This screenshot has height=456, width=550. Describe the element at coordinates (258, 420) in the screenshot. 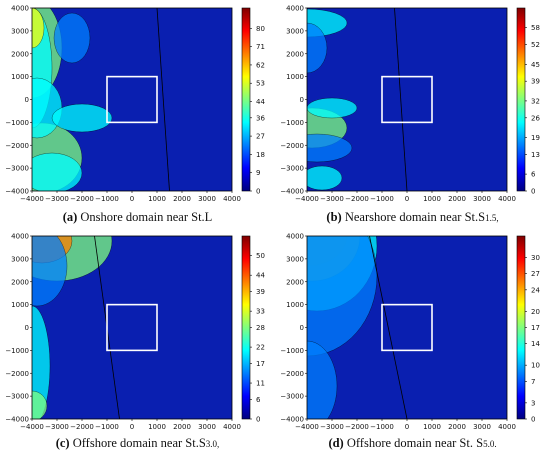

I see `colorbar-tick-label: 0` at that location.